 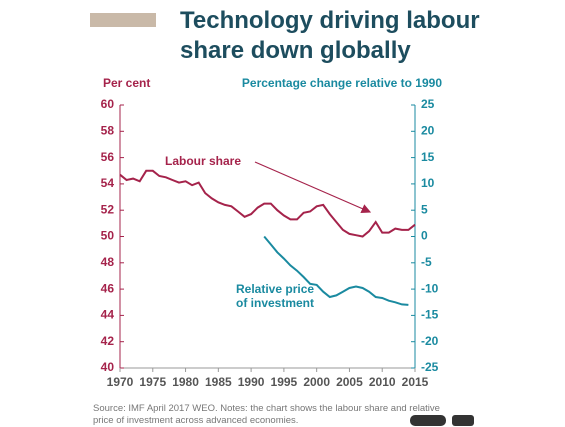 What do you see at coordinates (275, 296) in the screenshot?
I see `series-label: Relative price of investment` at bounding box center [275, 296].